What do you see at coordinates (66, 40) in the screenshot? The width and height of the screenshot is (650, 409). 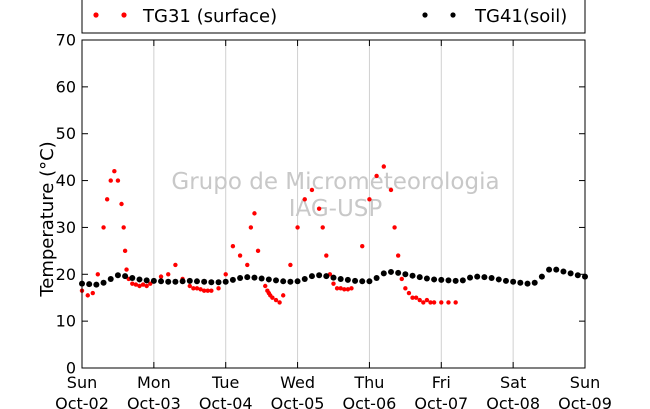 I see `y-tick-label: 70` at bounding box center [66, 40].